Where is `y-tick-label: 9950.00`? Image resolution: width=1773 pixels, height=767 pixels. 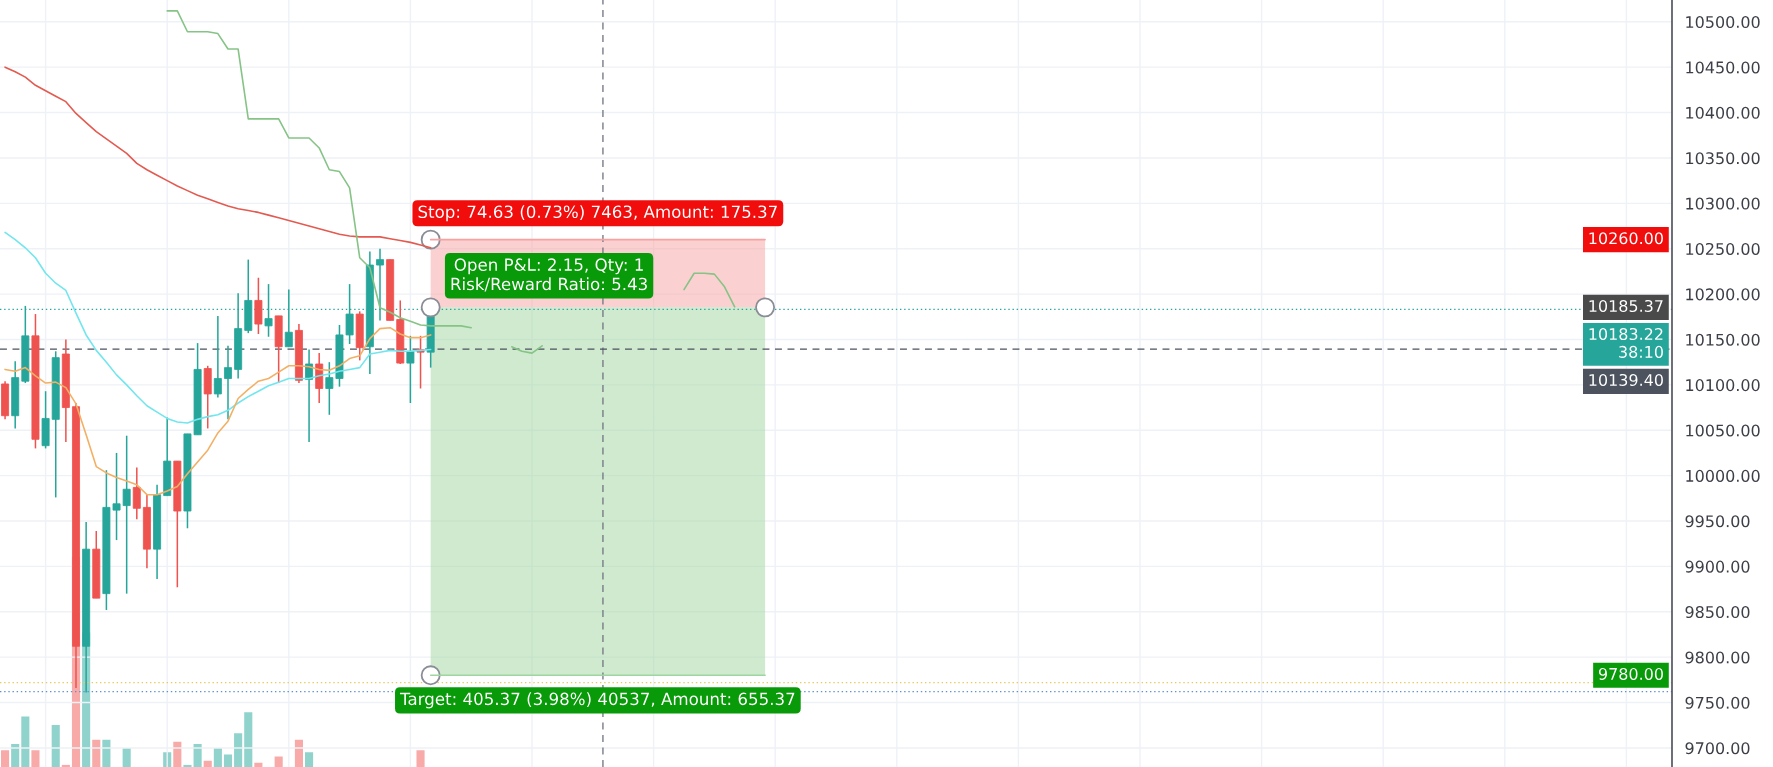
y-tick-label: 9950.00 is located at coordinates (1717, 521).